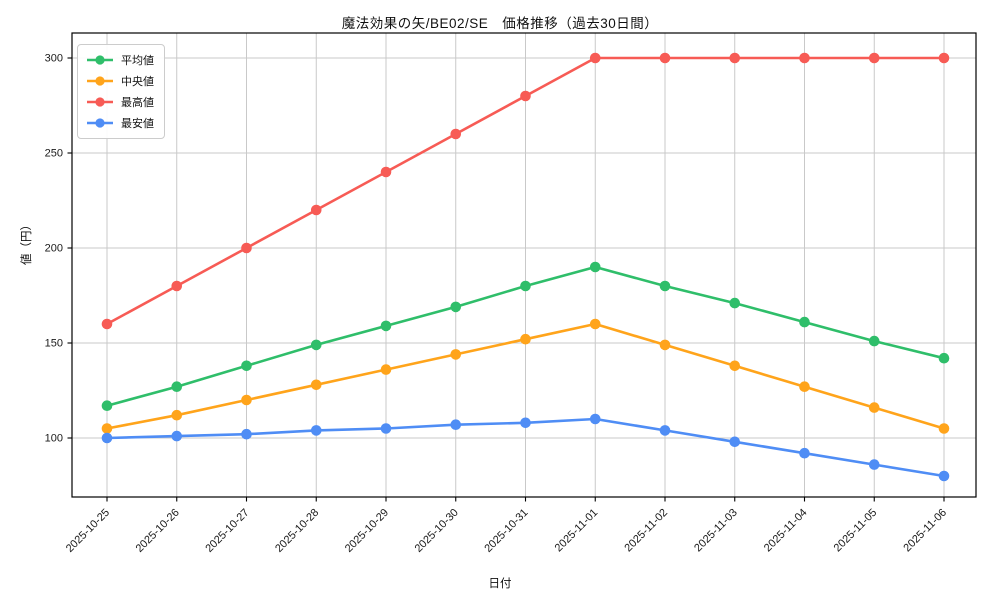 The image size is (1000, 600). Describe the element at coordinates (137, 103) in the screenshot. I see `legend-label-max: 最高値` at that location.